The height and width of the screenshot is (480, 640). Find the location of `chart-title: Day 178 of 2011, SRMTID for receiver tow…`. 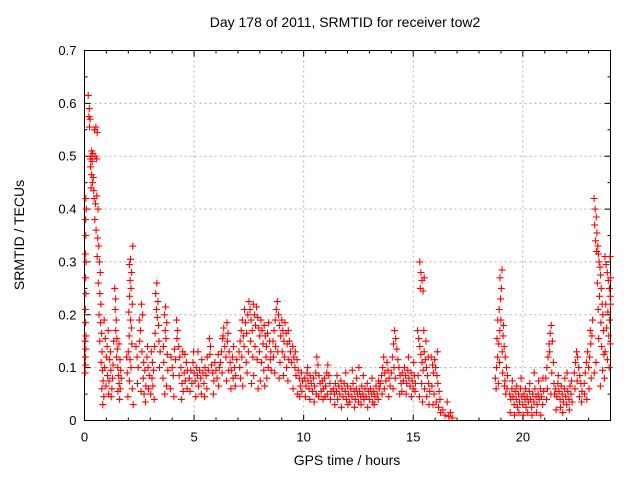

chart-title: Day 178 of 2011, SRMTID for receiver tow… is located at coordinates (345, 22).